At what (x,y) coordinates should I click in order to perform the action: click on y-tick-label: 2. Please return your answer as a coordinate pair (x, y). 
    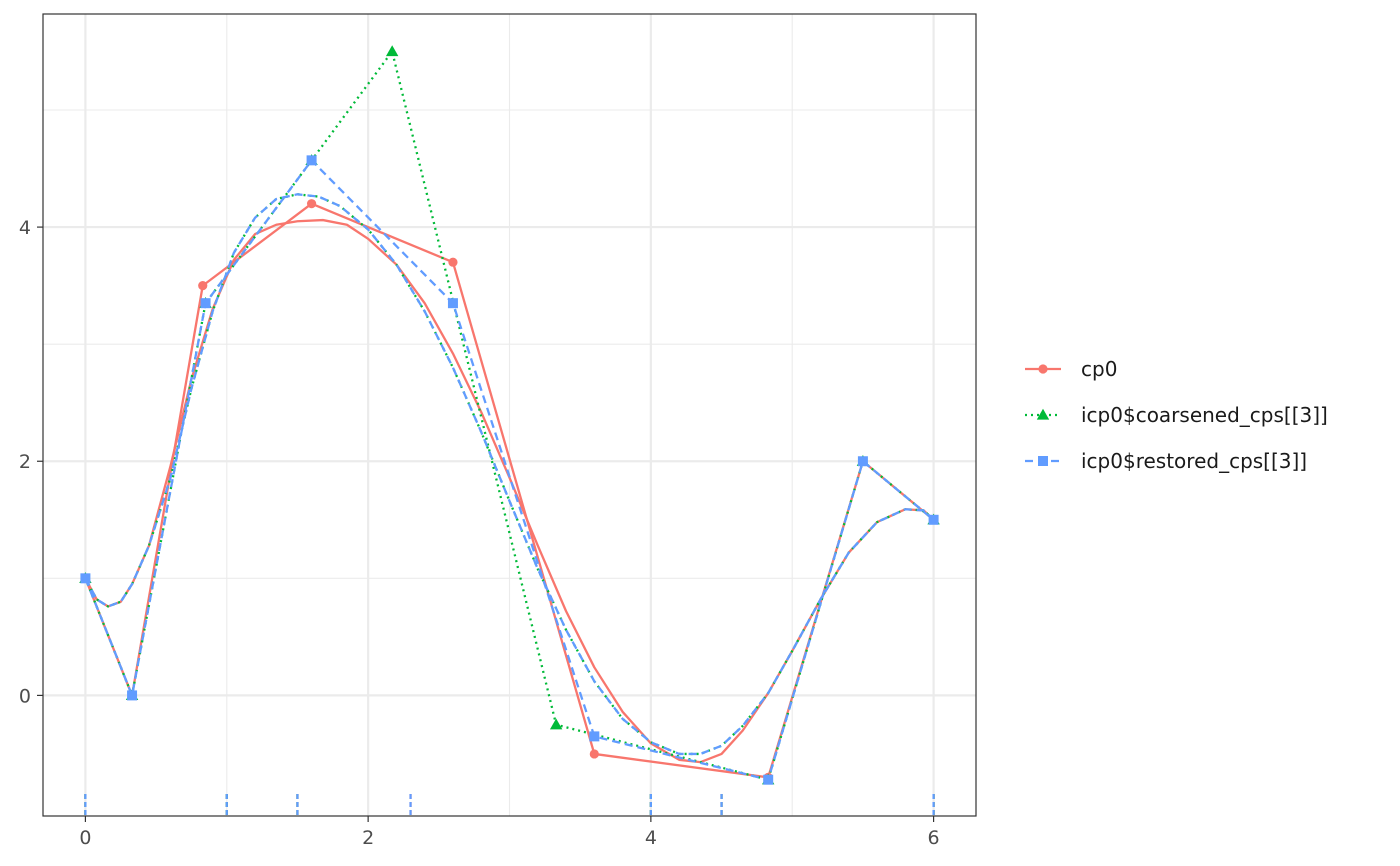
    Looking at the image, I should click on (25, 462).